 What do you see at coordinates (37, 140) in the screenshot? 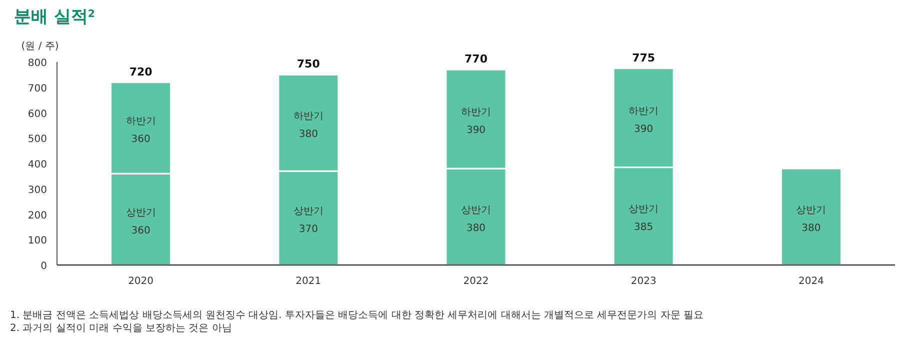
I see `y-tick-label: 500` at bounding box center [37, 140].